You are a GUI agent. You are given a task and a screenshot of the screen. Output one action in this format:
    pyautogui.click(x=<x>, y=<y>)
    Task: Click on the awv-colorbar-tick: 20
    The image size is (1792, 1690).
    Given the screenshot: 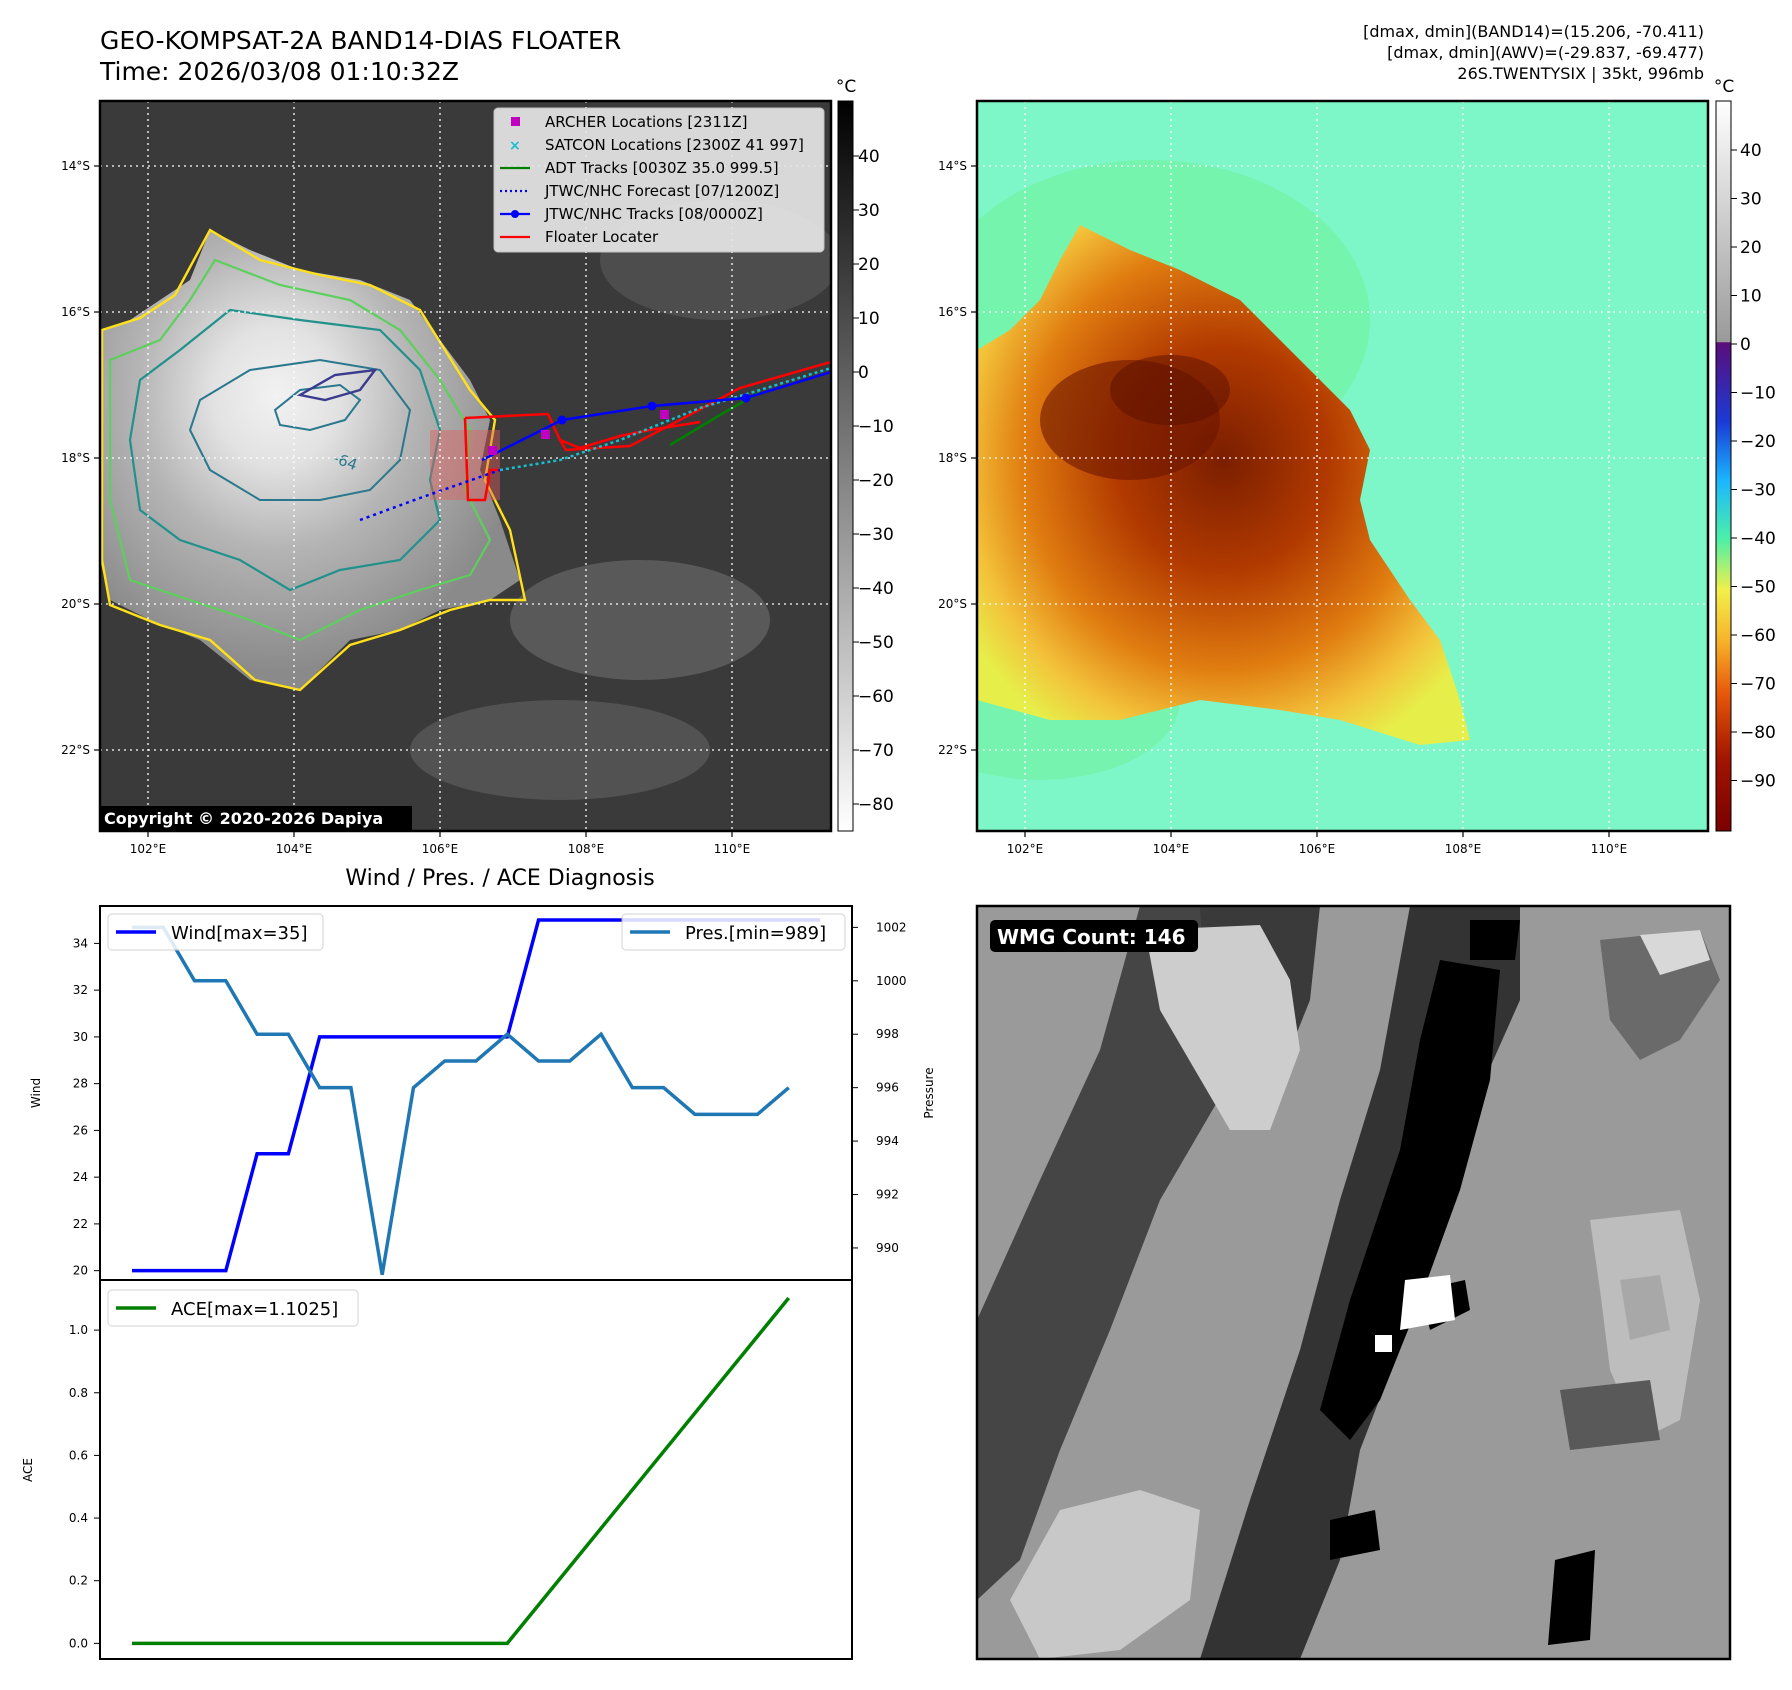 What is the action you would take?
    pyautogui.click(x=1751, y=248)
    